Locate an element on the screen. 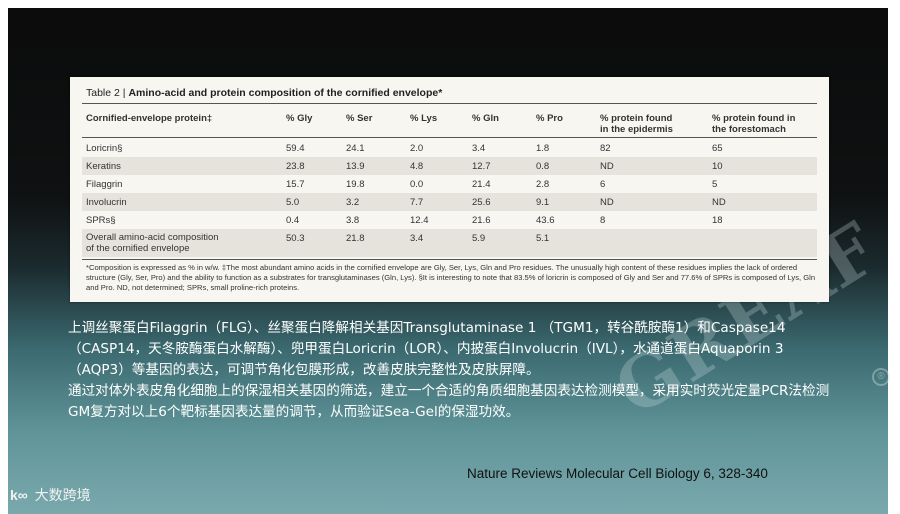 The image size is (900, 514). table-cell: 3.2 is located at coordinates (353, 202).